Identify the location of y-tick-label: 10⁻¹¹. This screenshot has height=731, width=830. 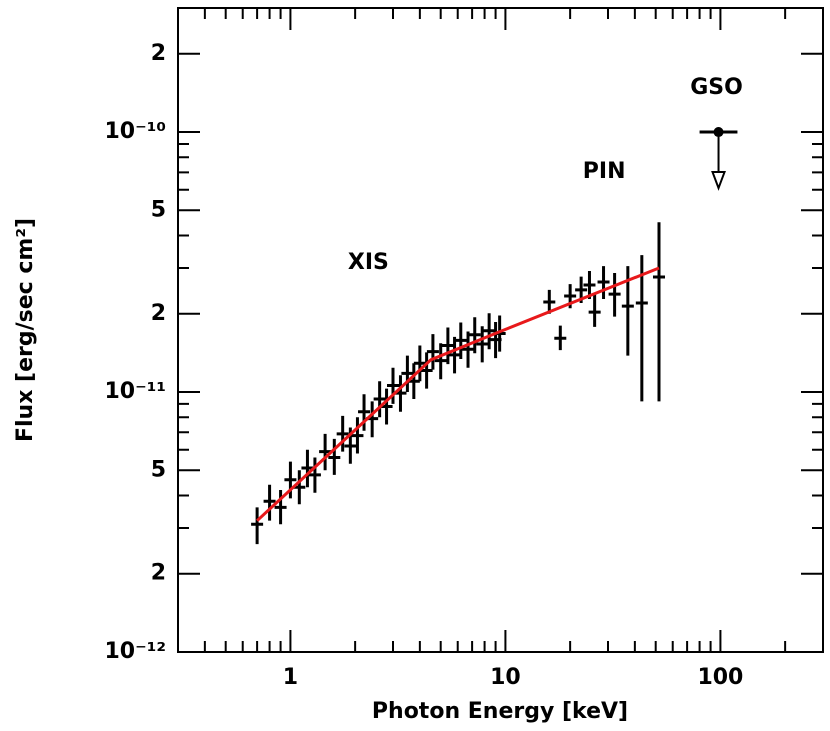
(136, 391).